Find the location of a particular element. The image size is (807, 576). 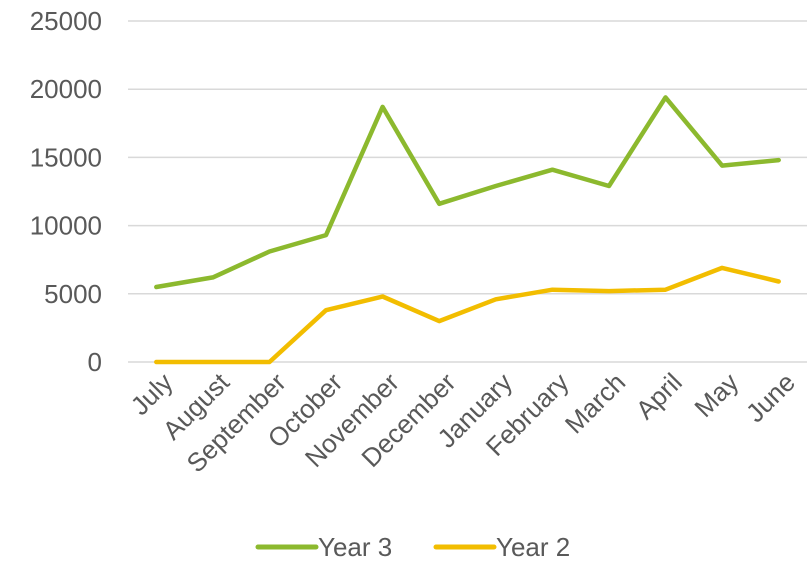

x-tick-label: April is located at coordinates (659, 396).